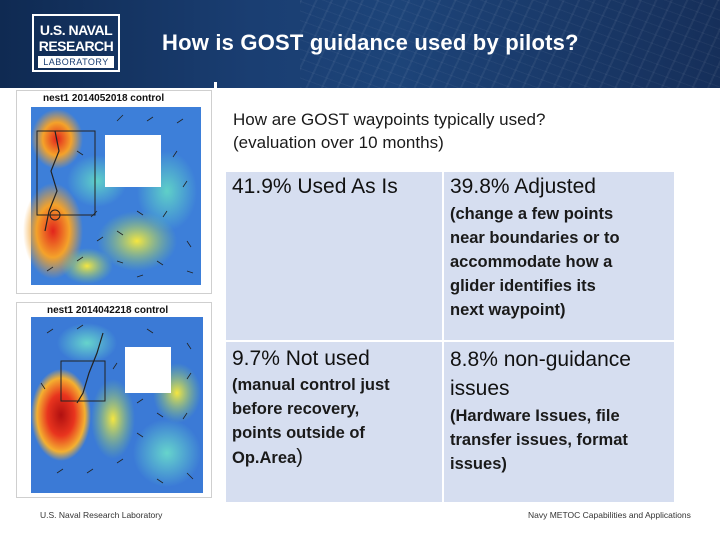 The width and height of the screenshot is (720, 540). Describe the element at coordinates (540, 359) in the screenshot. I see `non-guidance-head-1: 8.8% non-guidance` at that location.